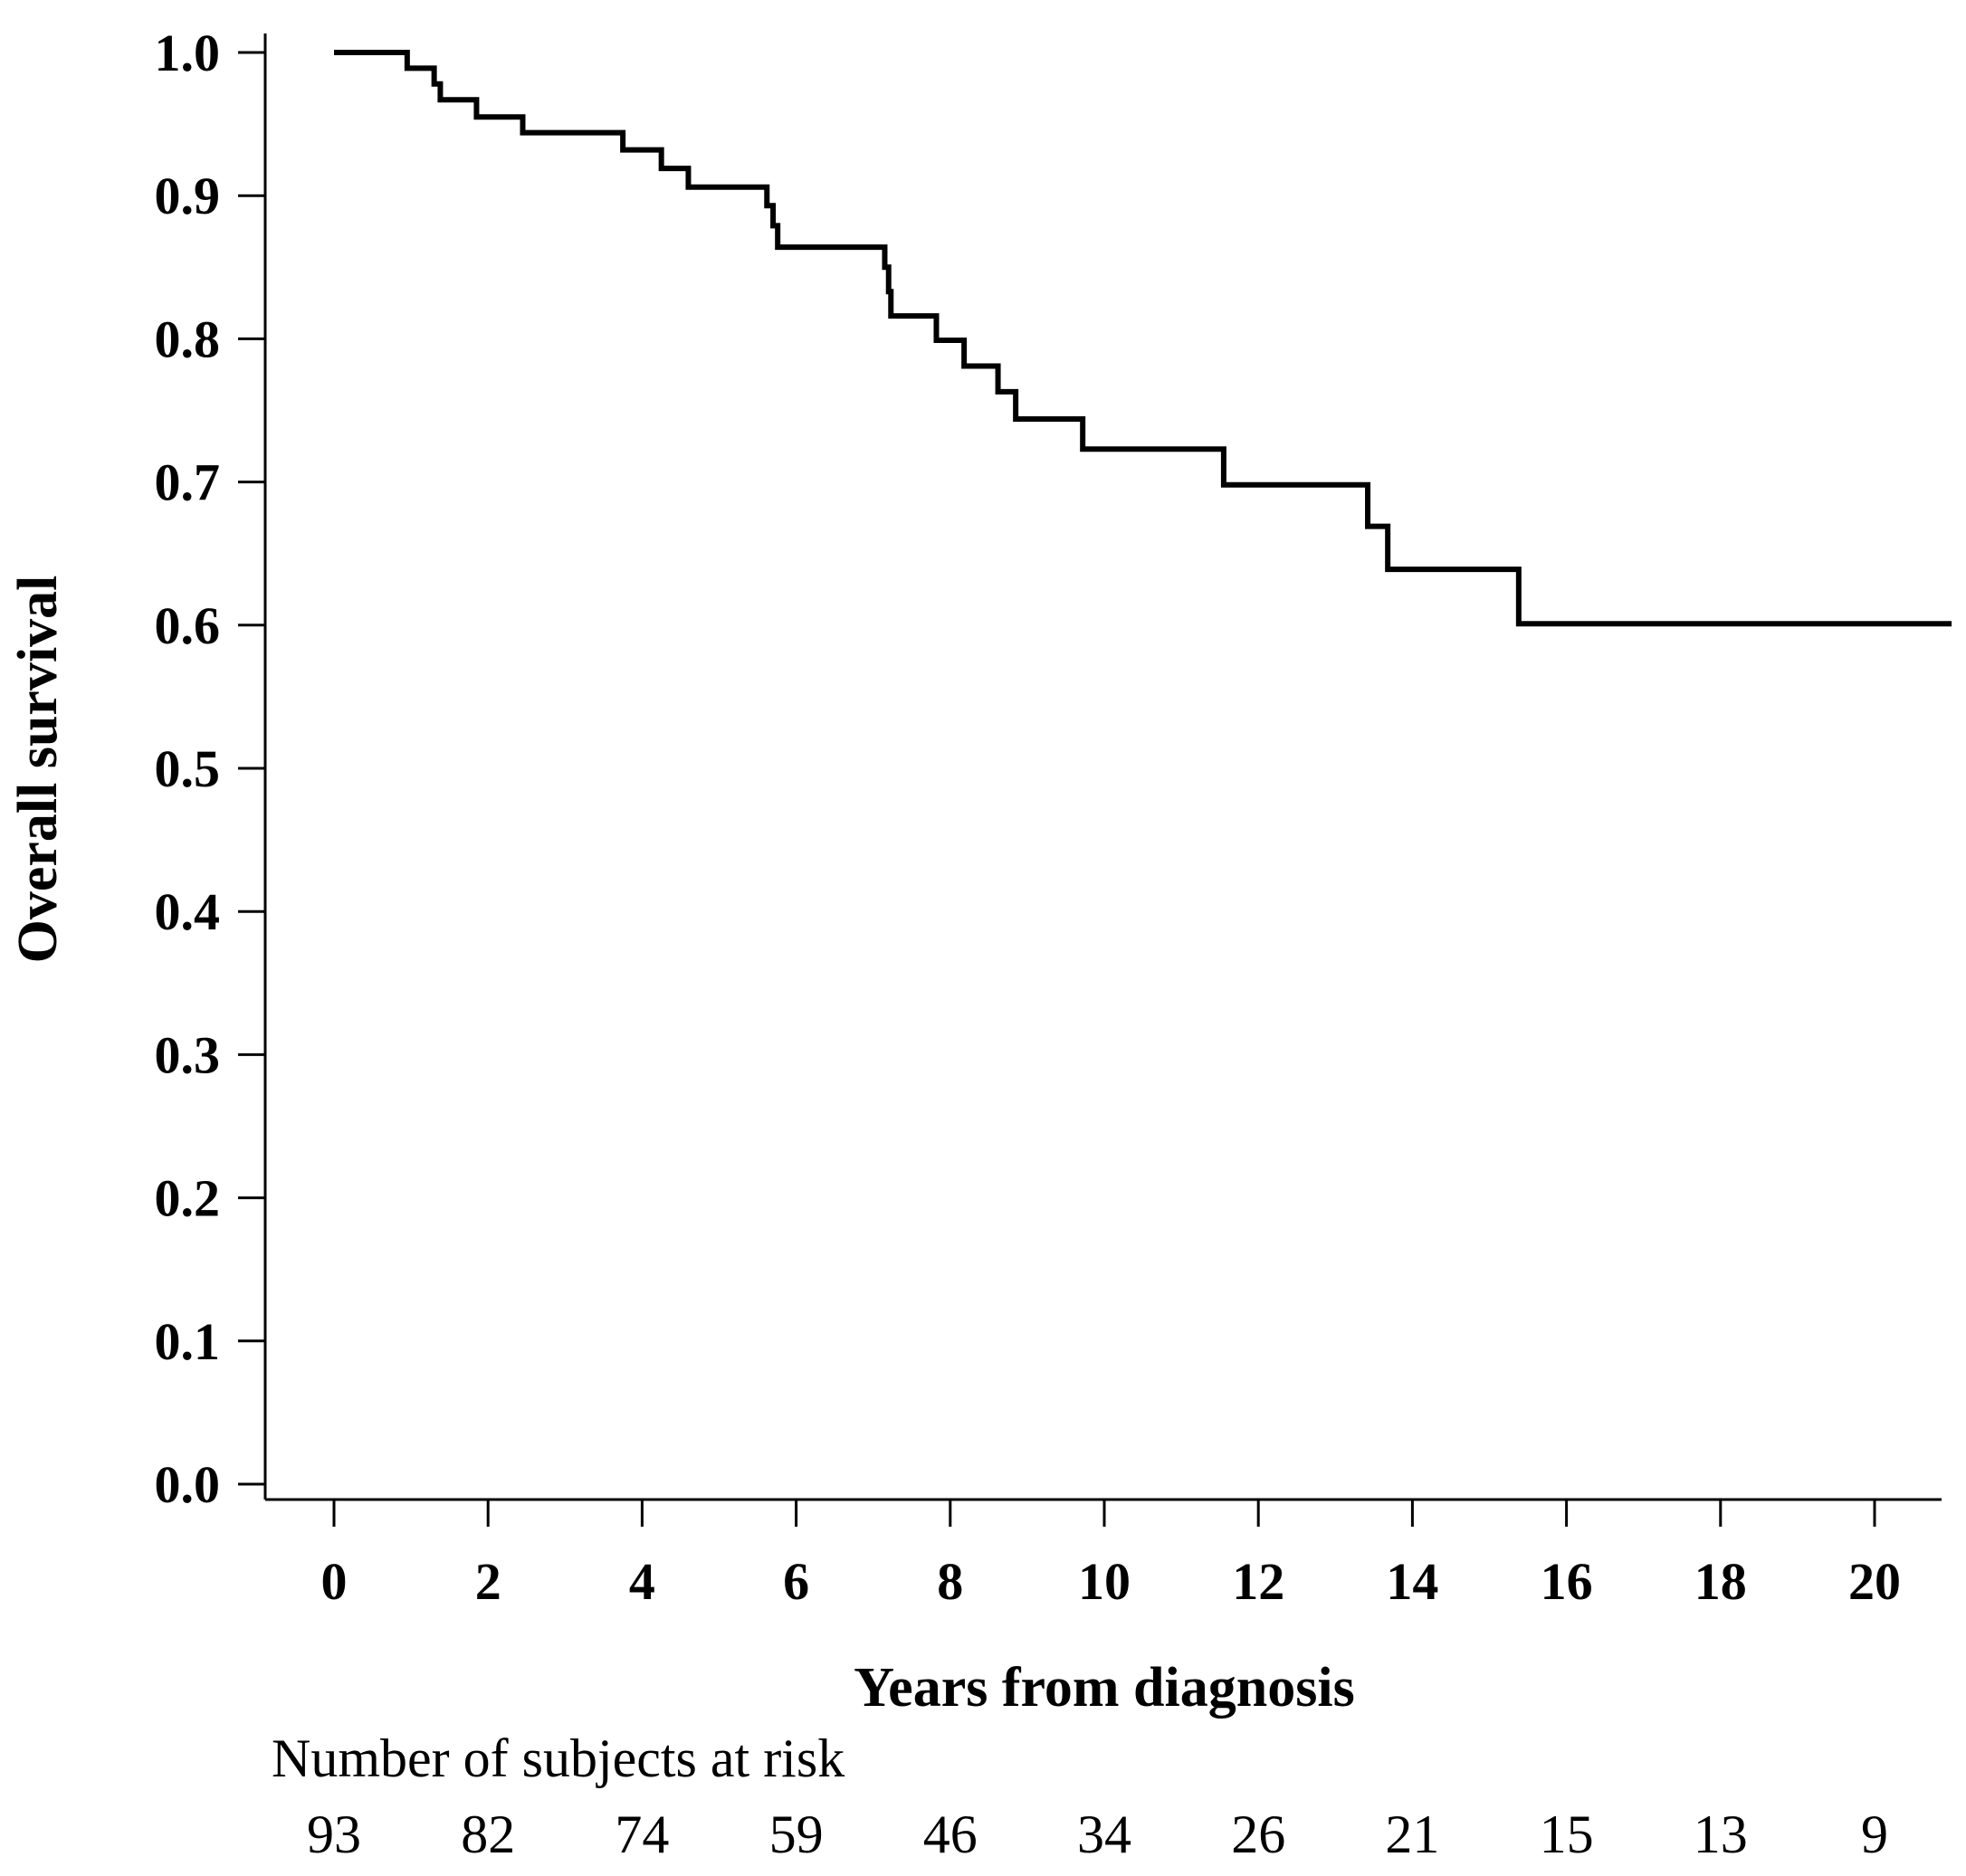 Image resolution: width=1966 pixels, height=1876 pixels. What do you see at coordinates (1720, 1581) in the screenshot?
I see `x-tick-label: 18` at bounding box center [1720, 1581].